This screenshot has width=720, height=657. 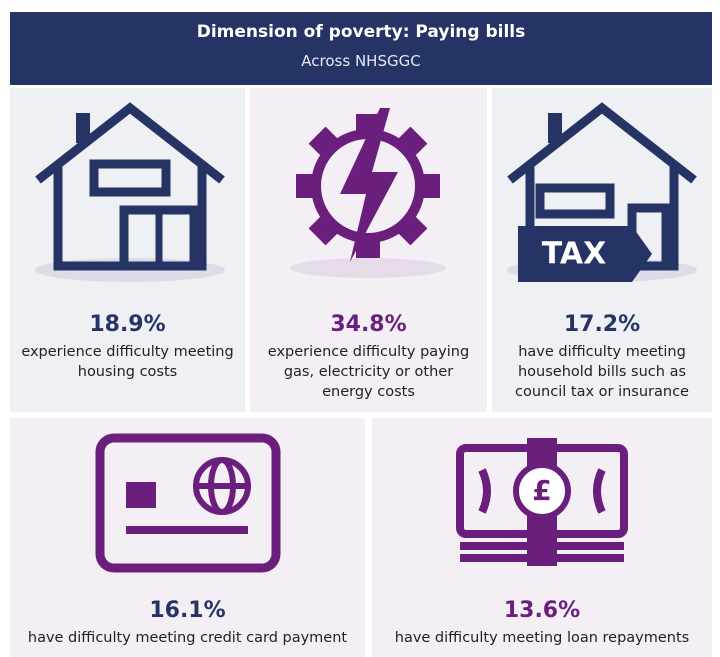 I want to click on card-icon, so click(x=188, y=503).